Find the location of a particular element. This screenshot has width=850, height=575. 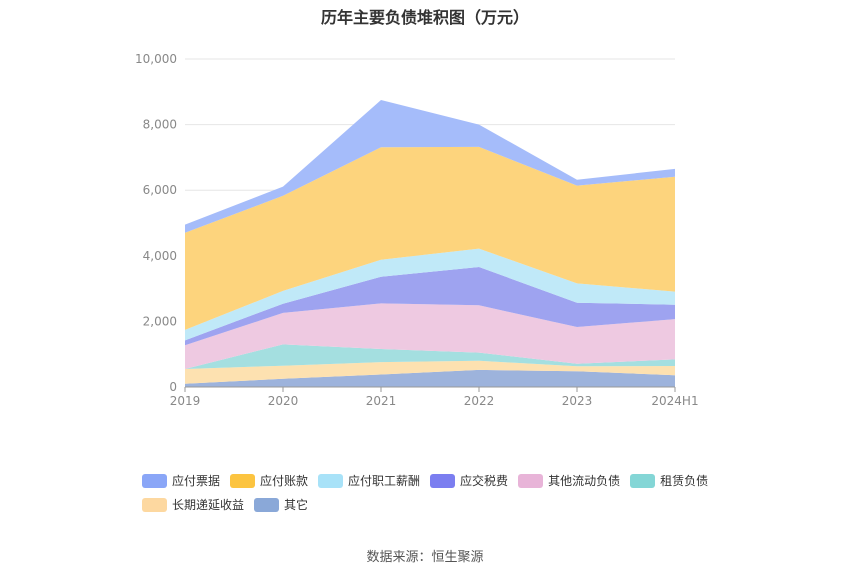

y-tick-label: 2,000 is located at coordinates (160, 321).